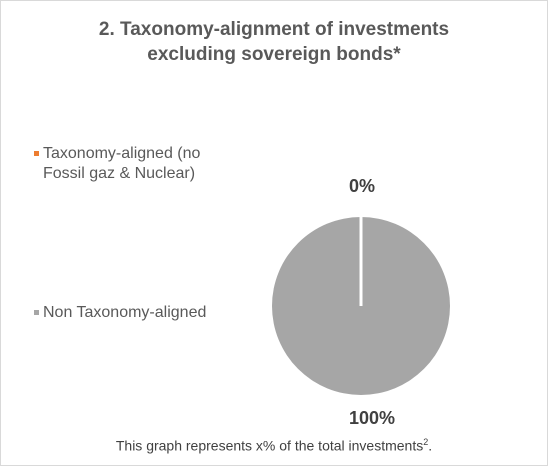 The height and width of the screenshot is (466, 548). Describe the element at coordinates (361, 186) in the screenshot. I see `data-label-taxonomy-aligned: 0%` at that location.